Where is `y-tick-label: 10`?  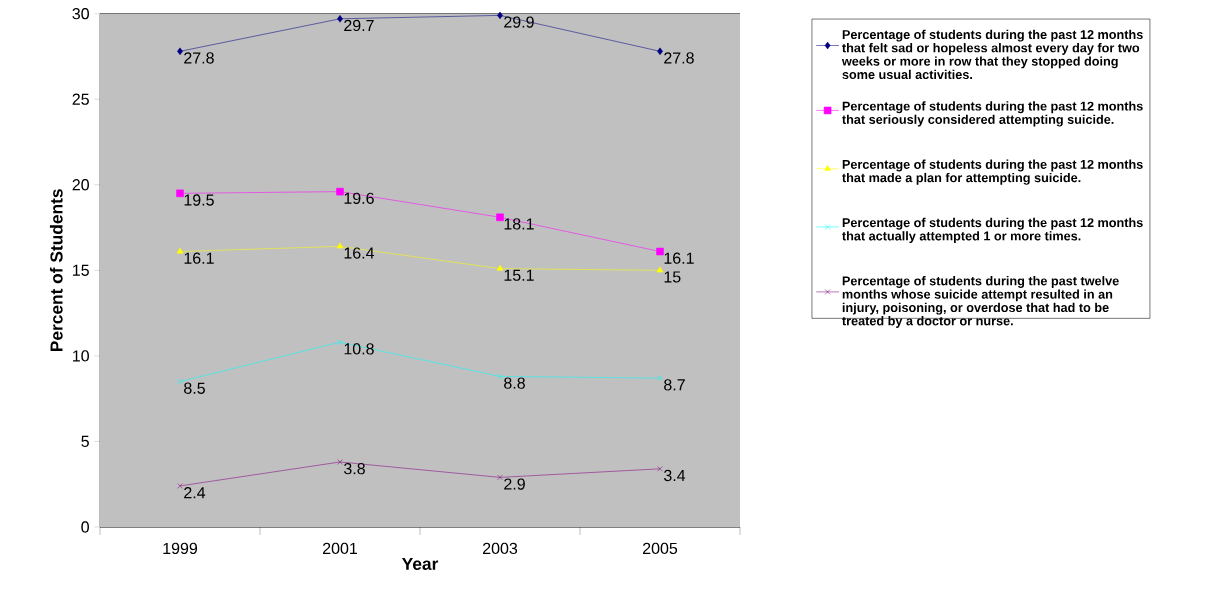
y-tick-label: 10 is located at coordinates (81, 356).